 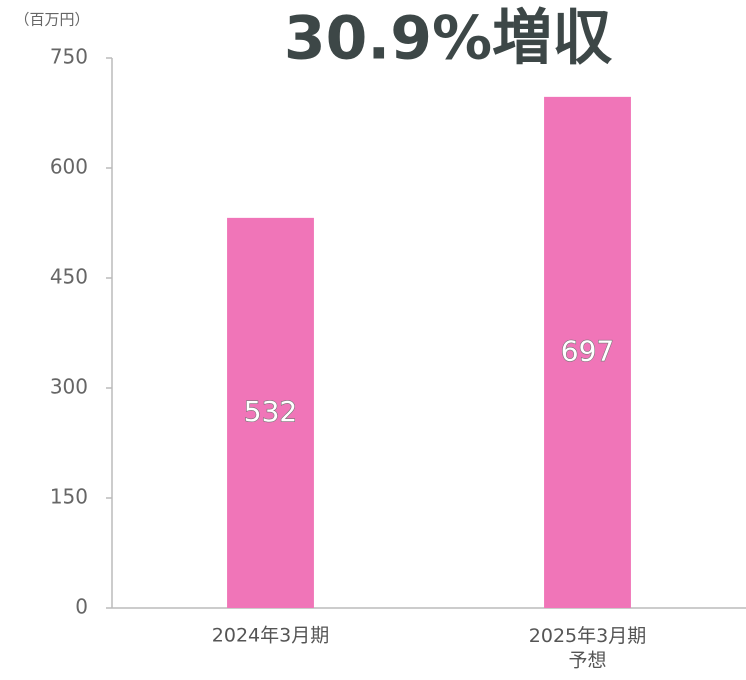 What do you see at coordinates (69, 57) in the screenshot?
I see `y-tick-label: 750` at bounding box center [69, 57].